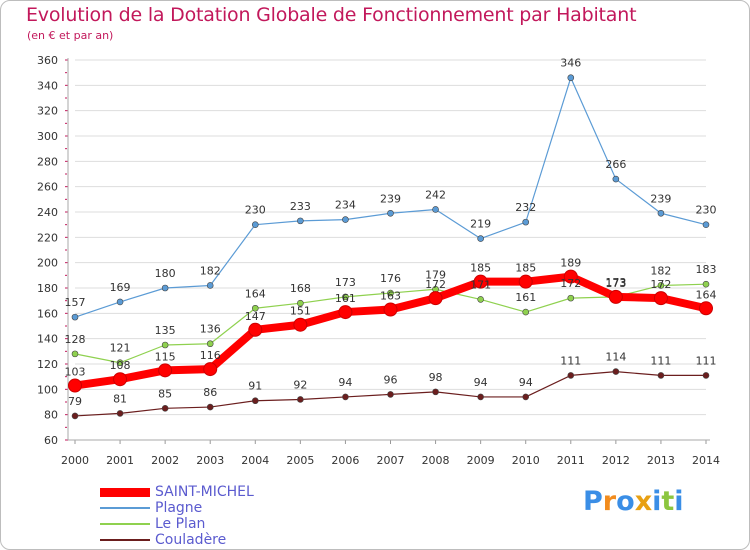 Image resolution: width=750 pixels, height=550 pixels. Describe the element at coordinates (75, 339) in the screenshot. I see `data-label: 128` at that location.